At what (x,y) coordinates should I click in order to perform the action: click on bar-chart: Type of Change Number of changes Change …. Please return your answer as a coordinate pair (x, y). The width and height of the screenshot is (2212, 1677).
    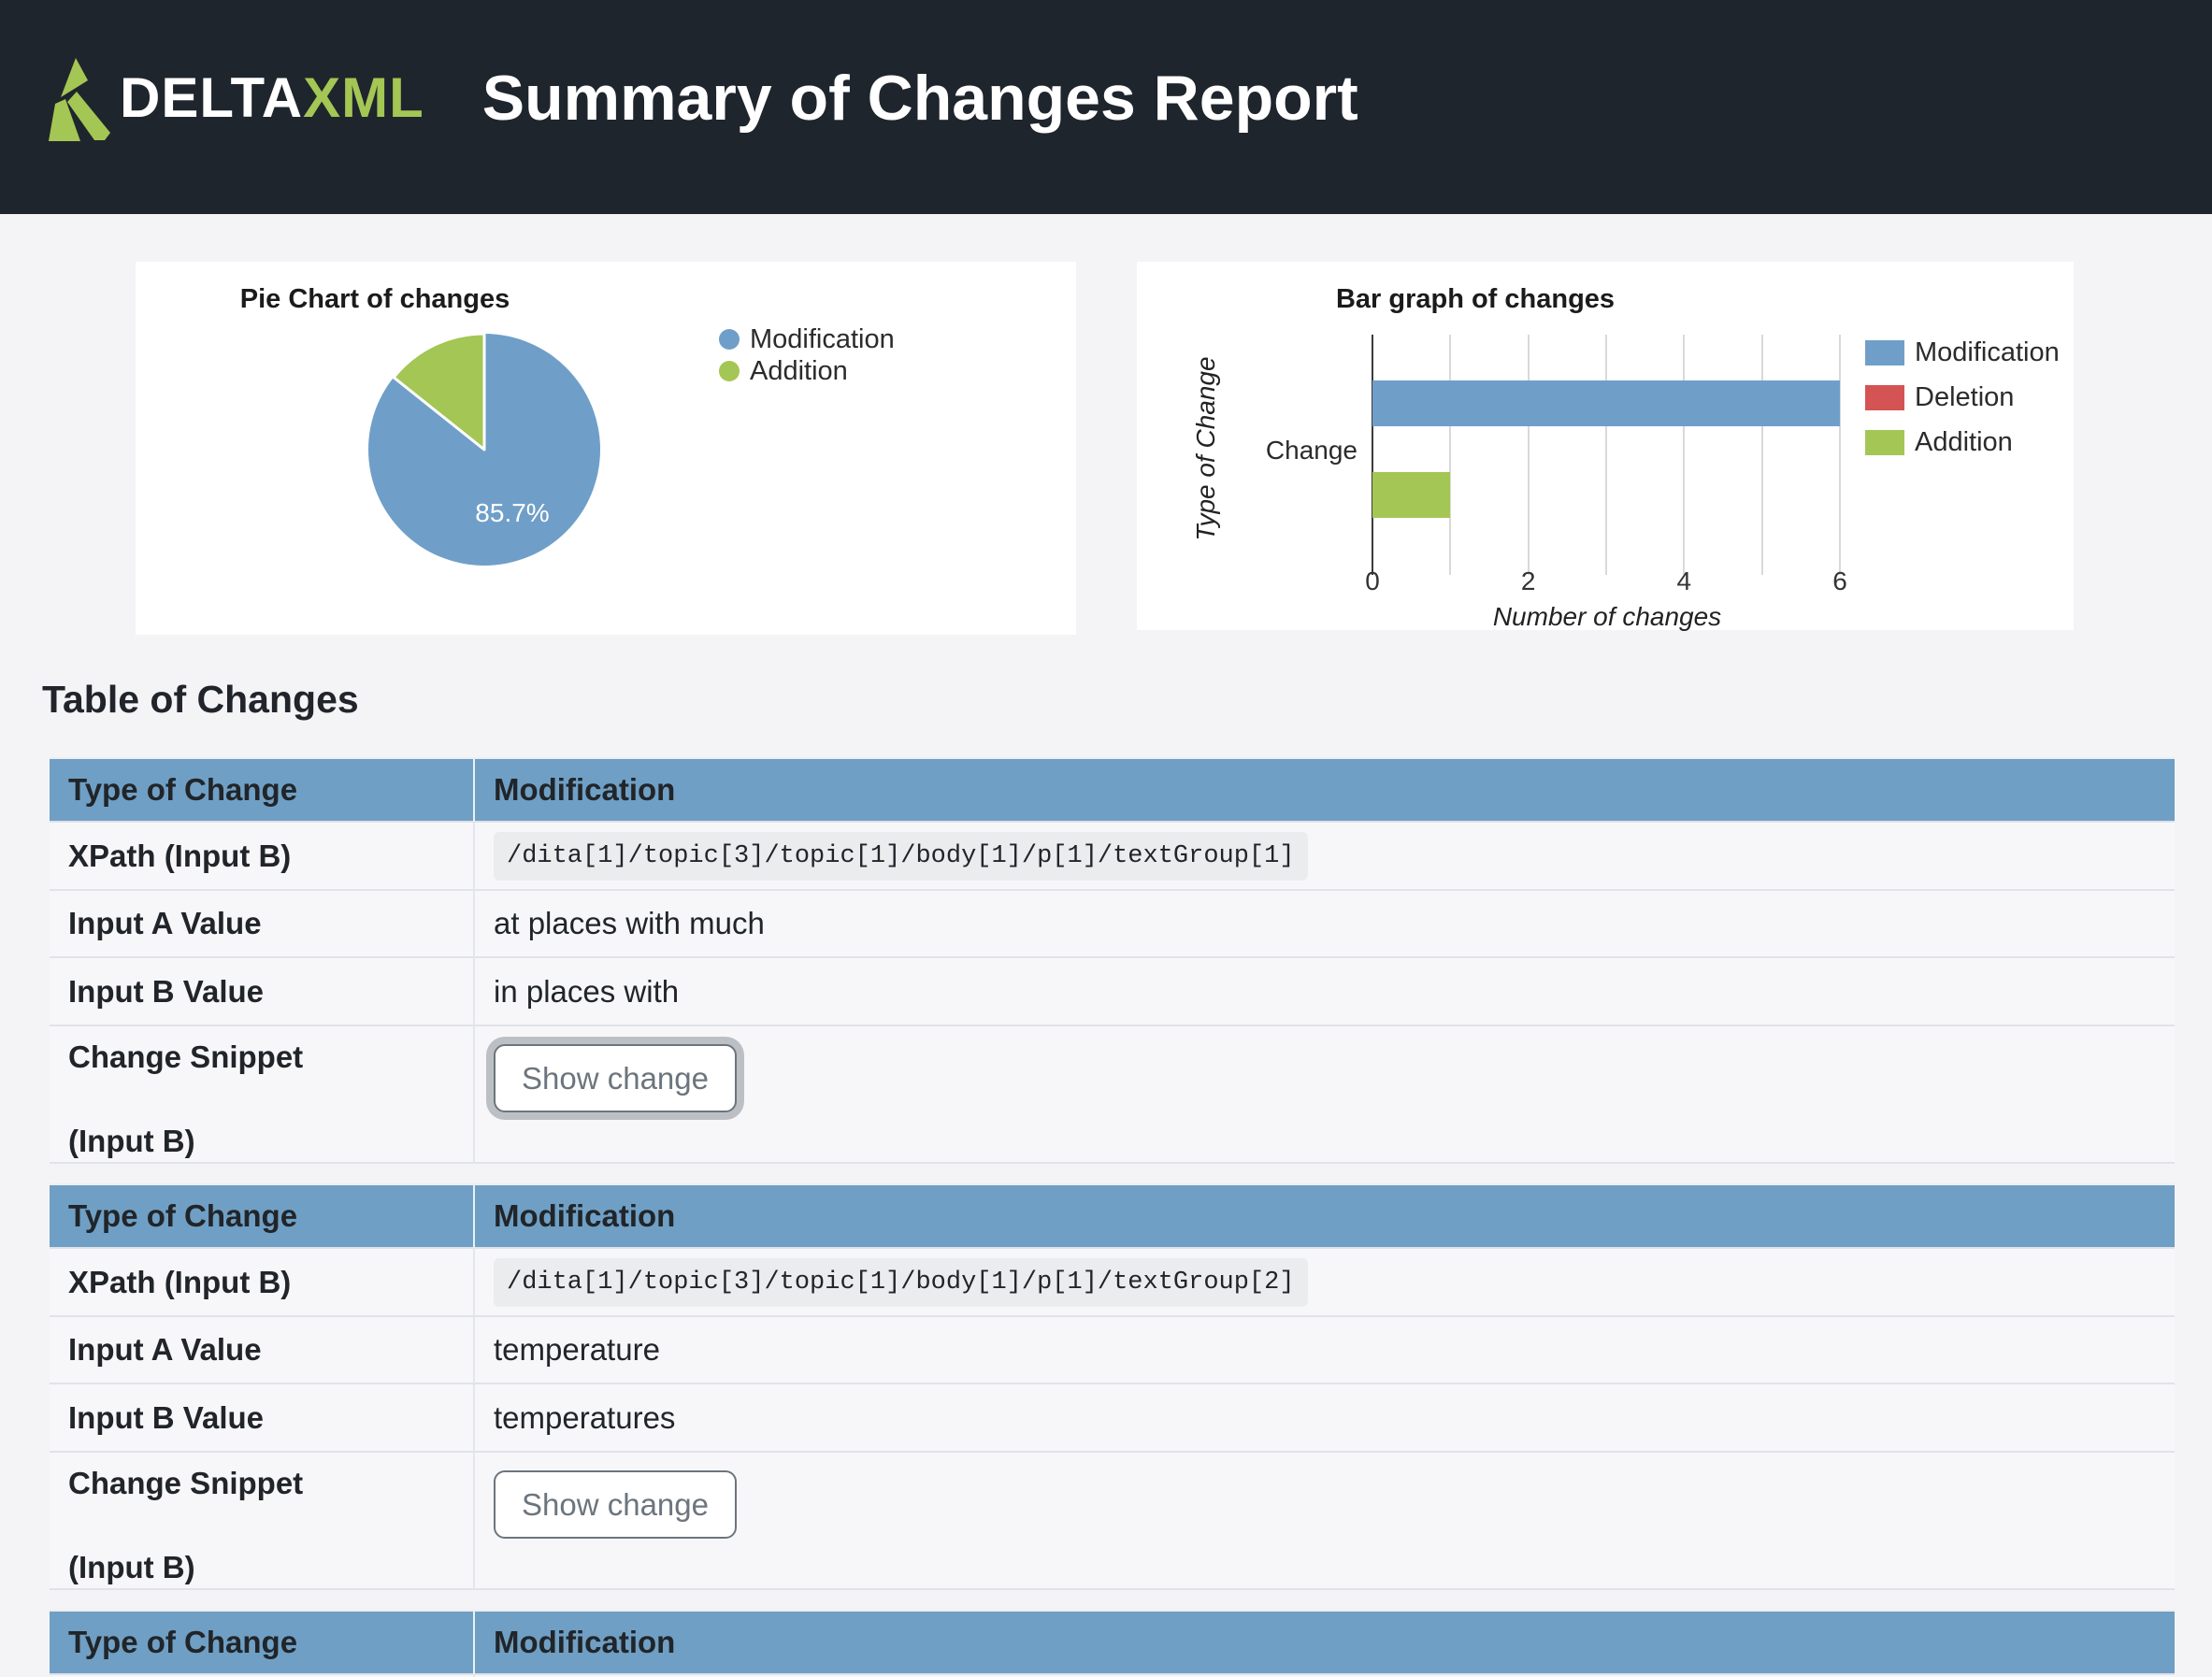
    Looking at the image, I should click on (1605, 446).